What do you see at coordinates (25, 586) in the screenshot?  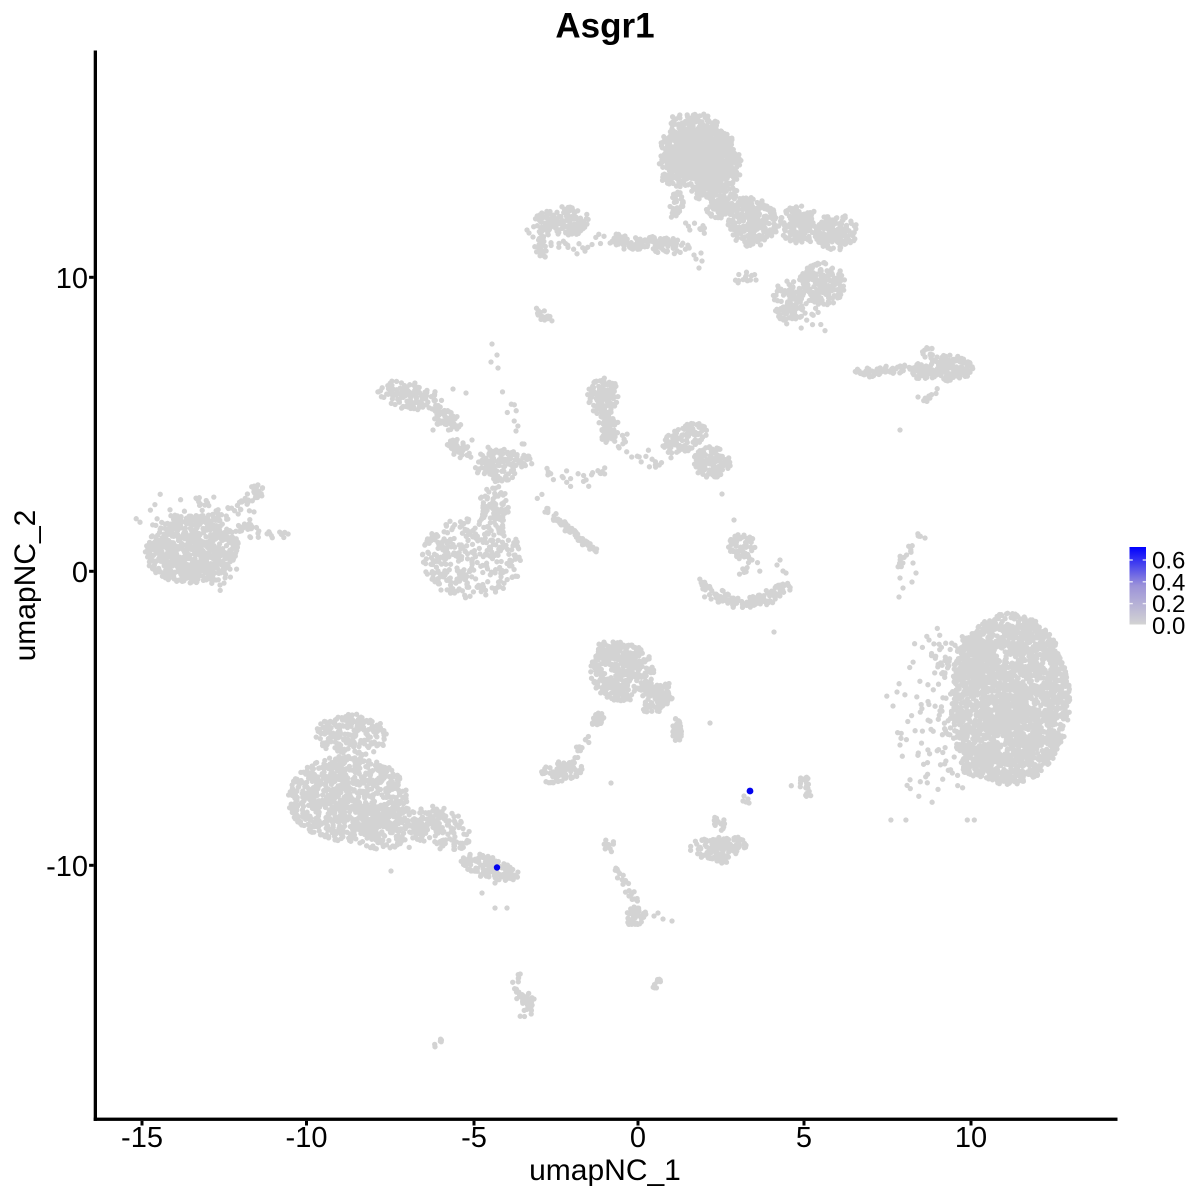 I see `svg-text: umapNC_2` at bounding box center [25, 586].